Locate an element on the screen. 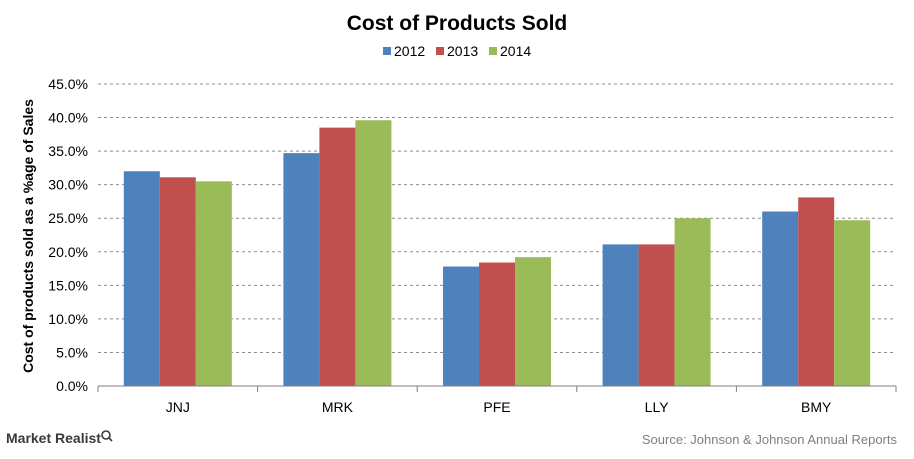  legend: 2012 2013 2014 is located at coordinates (457, 51).